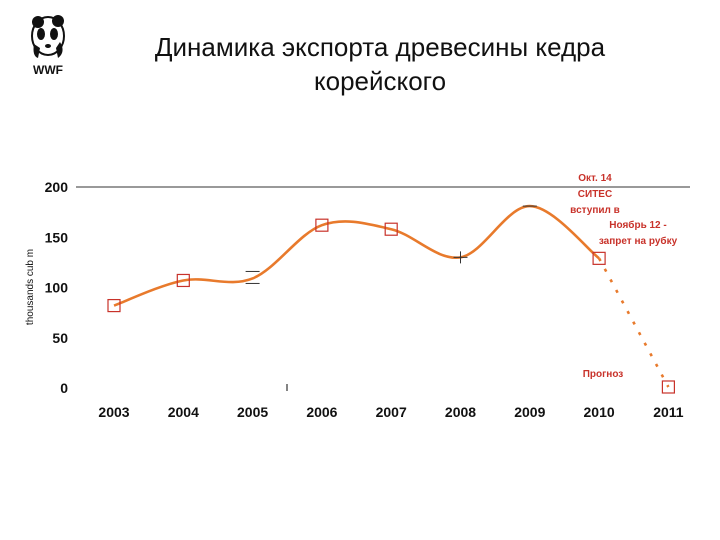 The image size is (720, 540). I want to click on cites-annotation: СИТЕС, so click(595, 194).